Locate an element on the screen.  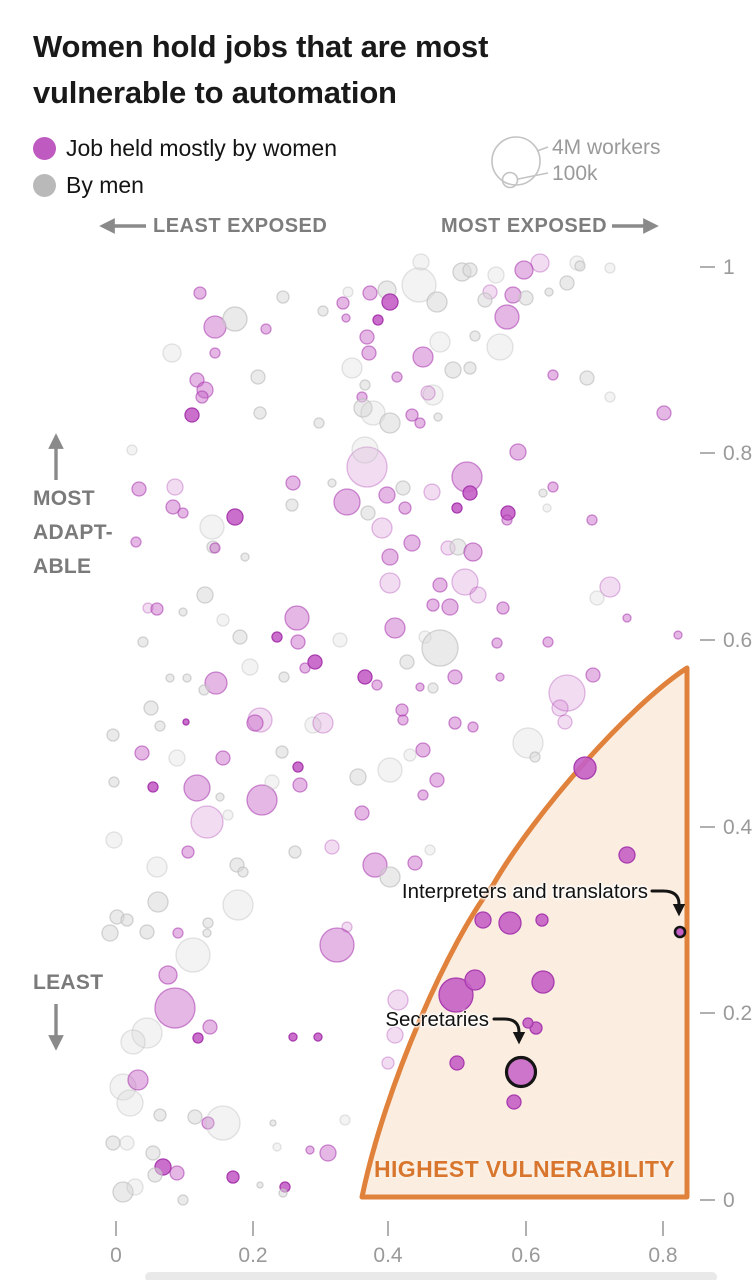
least-exposed-label: LEAST EXPOSED is located at coordinates (240, 226).